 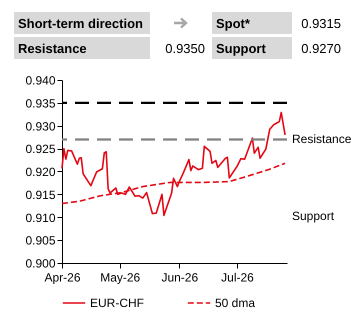 What do you see at coordinates (40, 126) in the screenshot?
I see `y-tick-label: 0.930` at bounding box center [40, 126].